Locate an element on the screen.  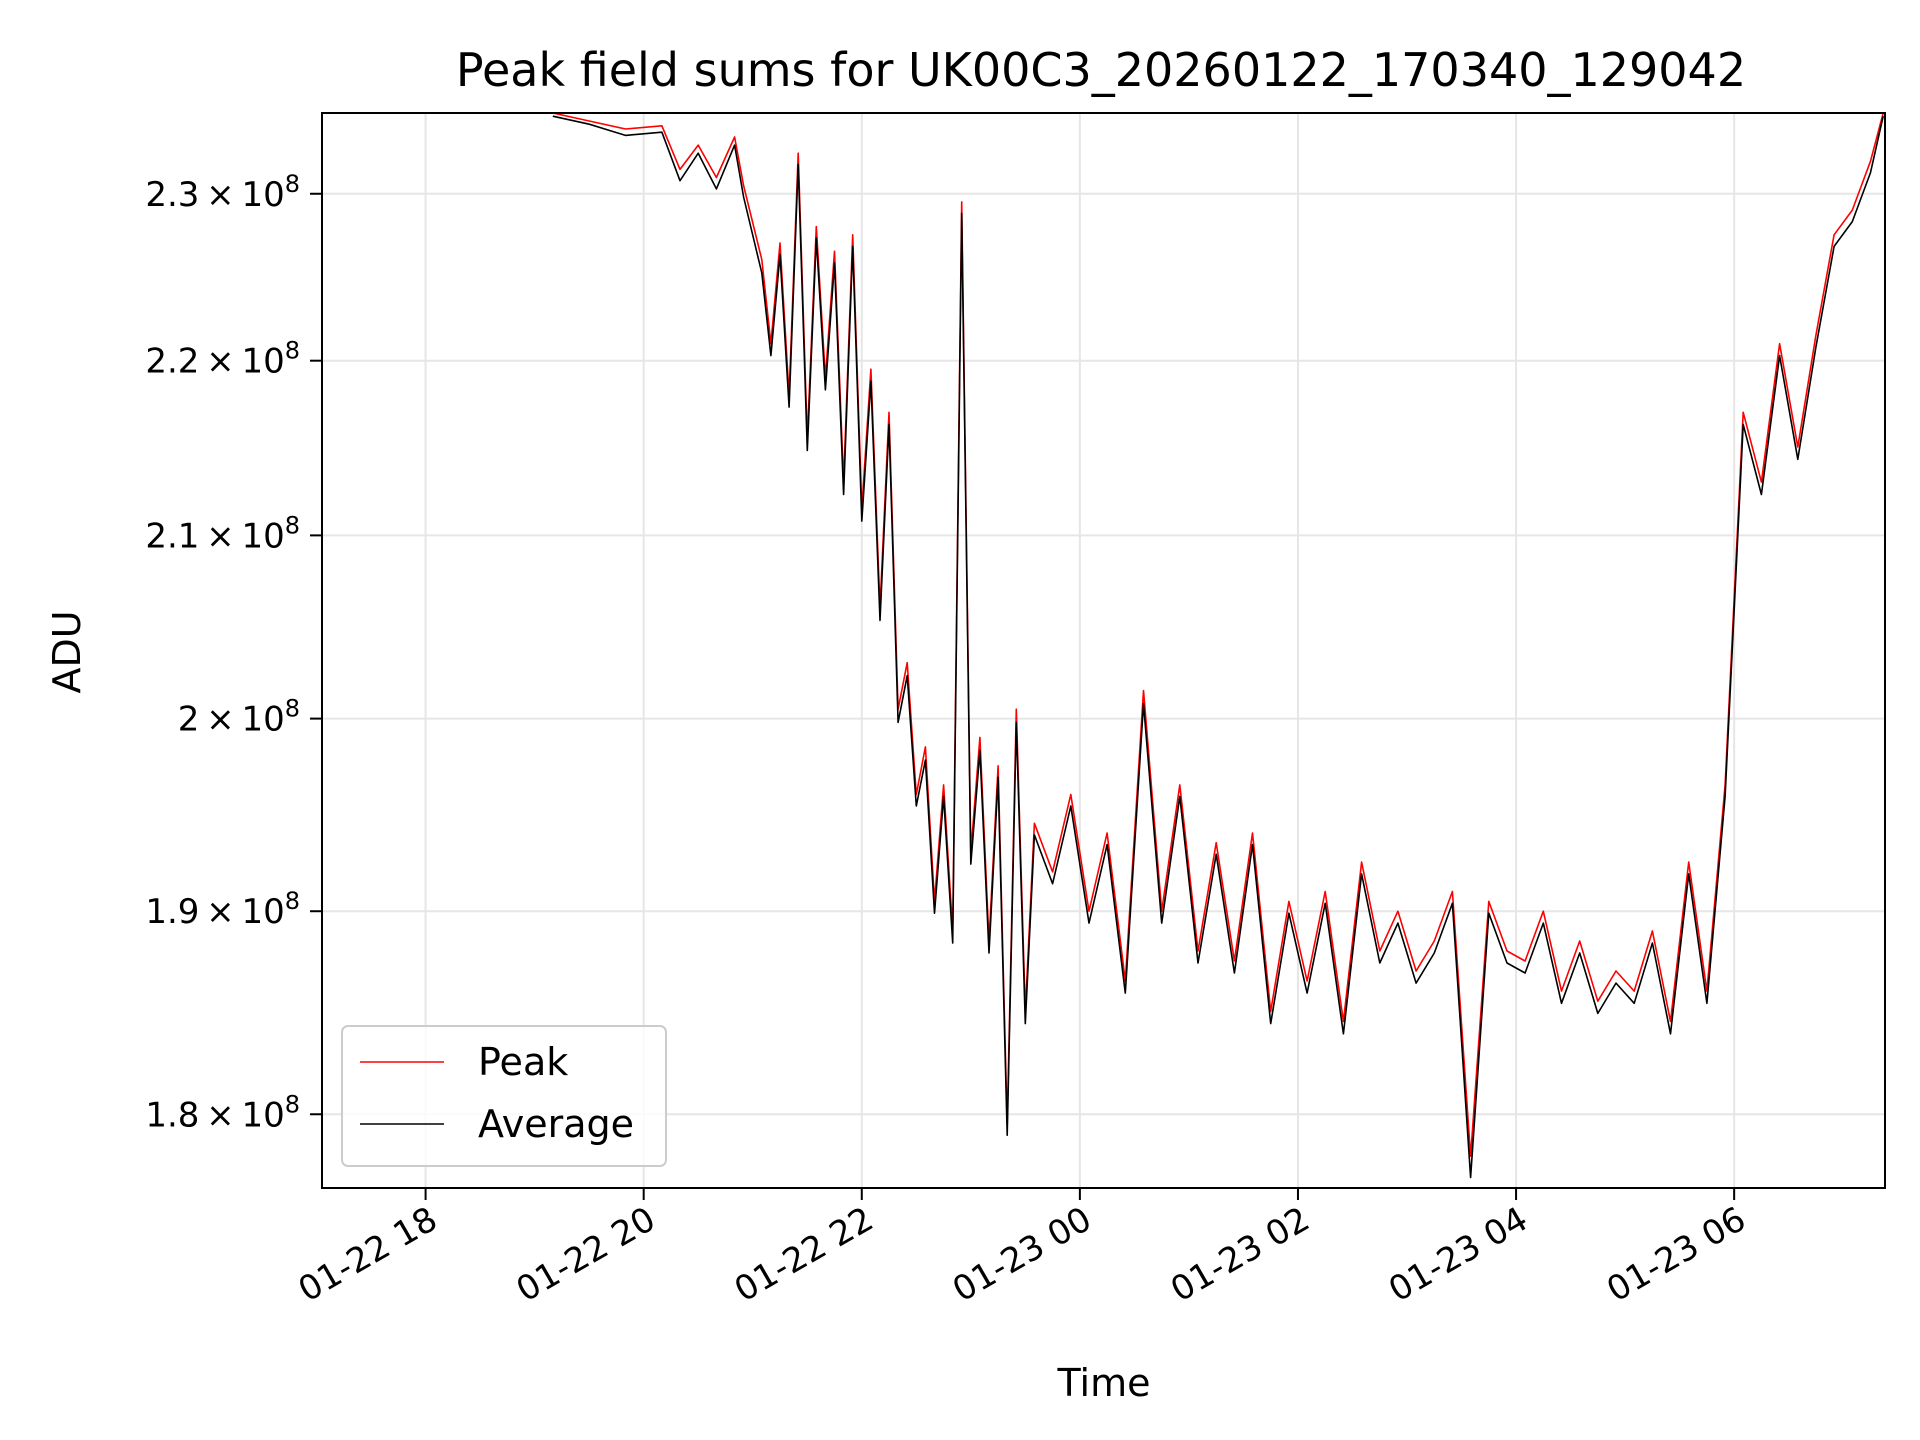
y-tick-label: 2.1 × 108 is located at coordinates (222, 533).